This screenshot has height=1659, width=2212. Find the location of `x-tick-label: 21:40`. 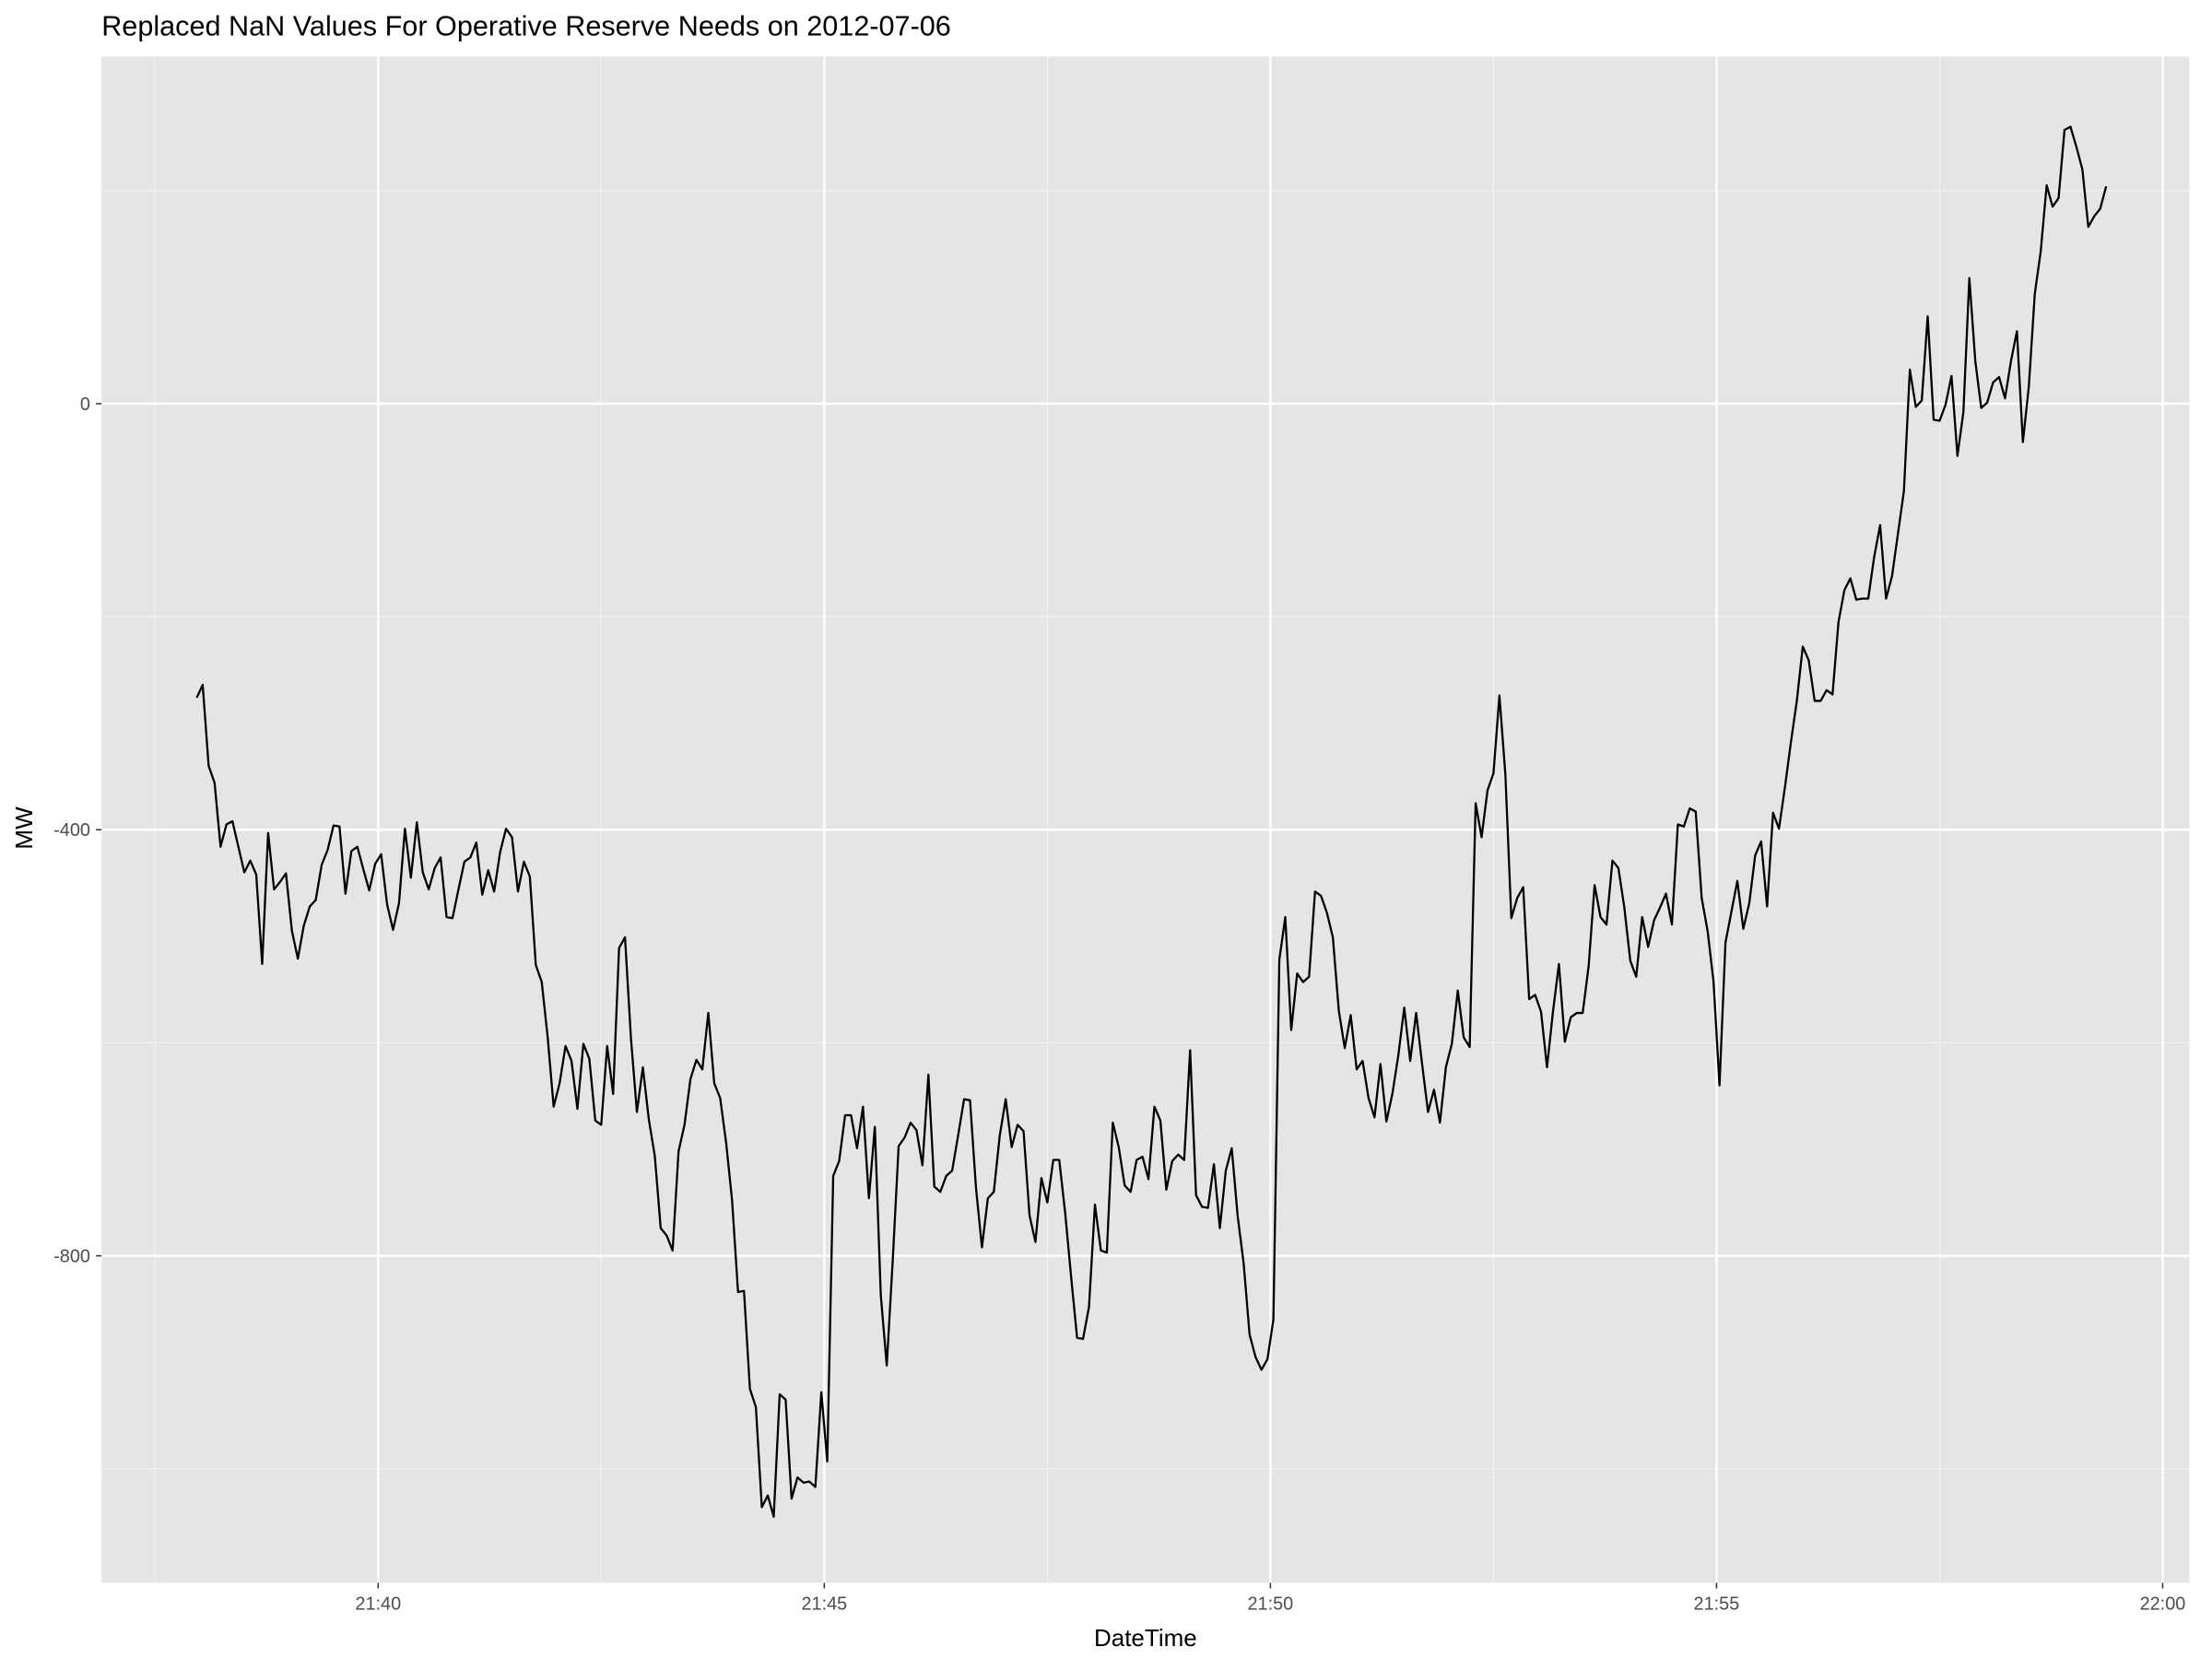

x-tick-label: 21:40 is located at coordinates (378, 1604).